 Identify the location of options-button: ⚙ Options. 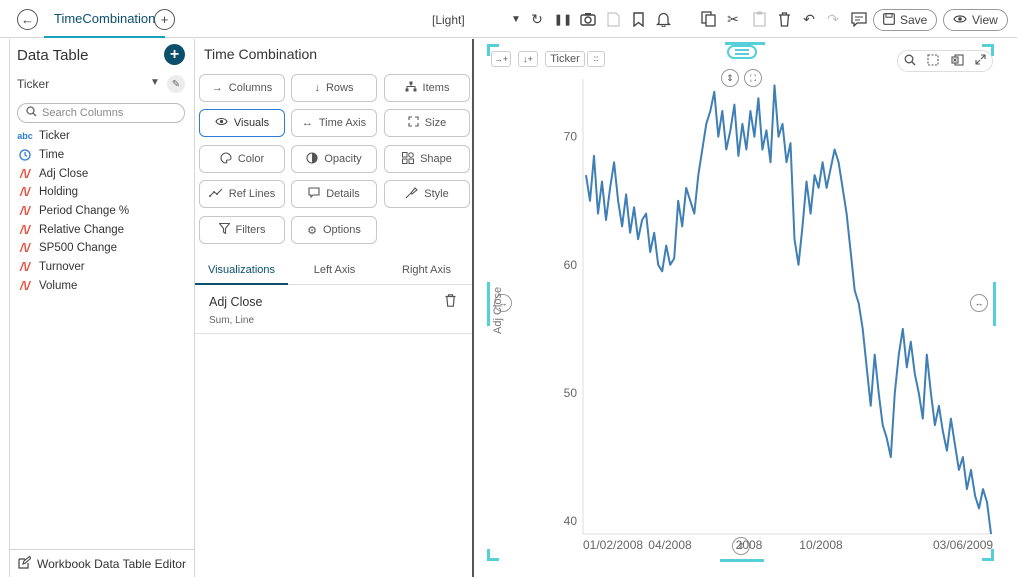
(334, 230).